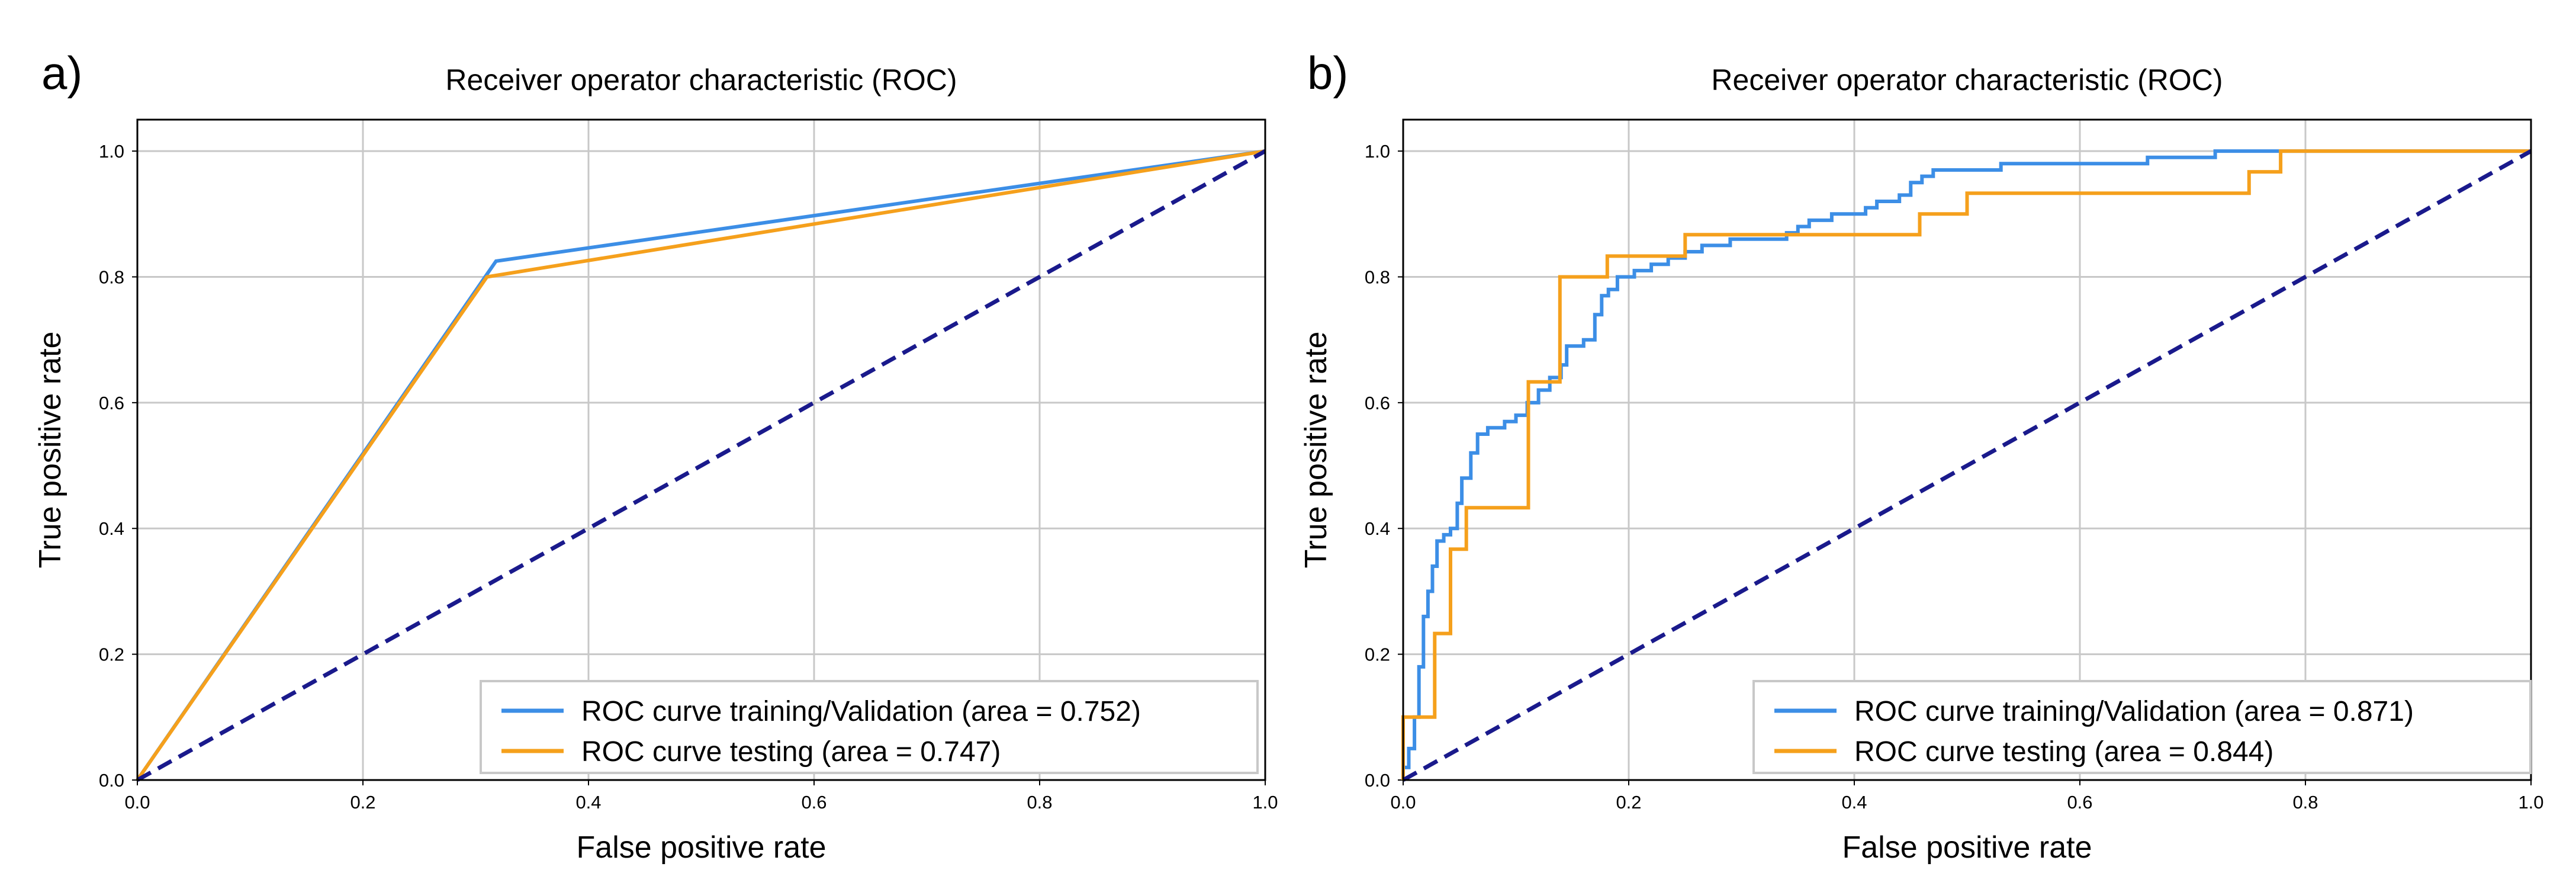  Describe the element at coordinates (791, 752) in the screenshot. I see `legend-entry-label: ROC curve testing (area = 0.747)` at that location.